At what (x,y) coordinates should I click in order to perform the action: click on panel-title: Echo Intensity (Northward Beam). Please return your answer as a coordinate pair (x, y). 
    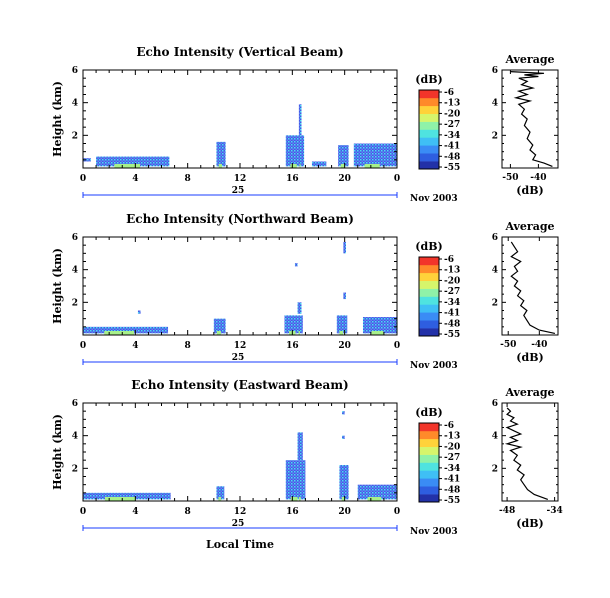
    Looking at the image, I should click on (240, 219).